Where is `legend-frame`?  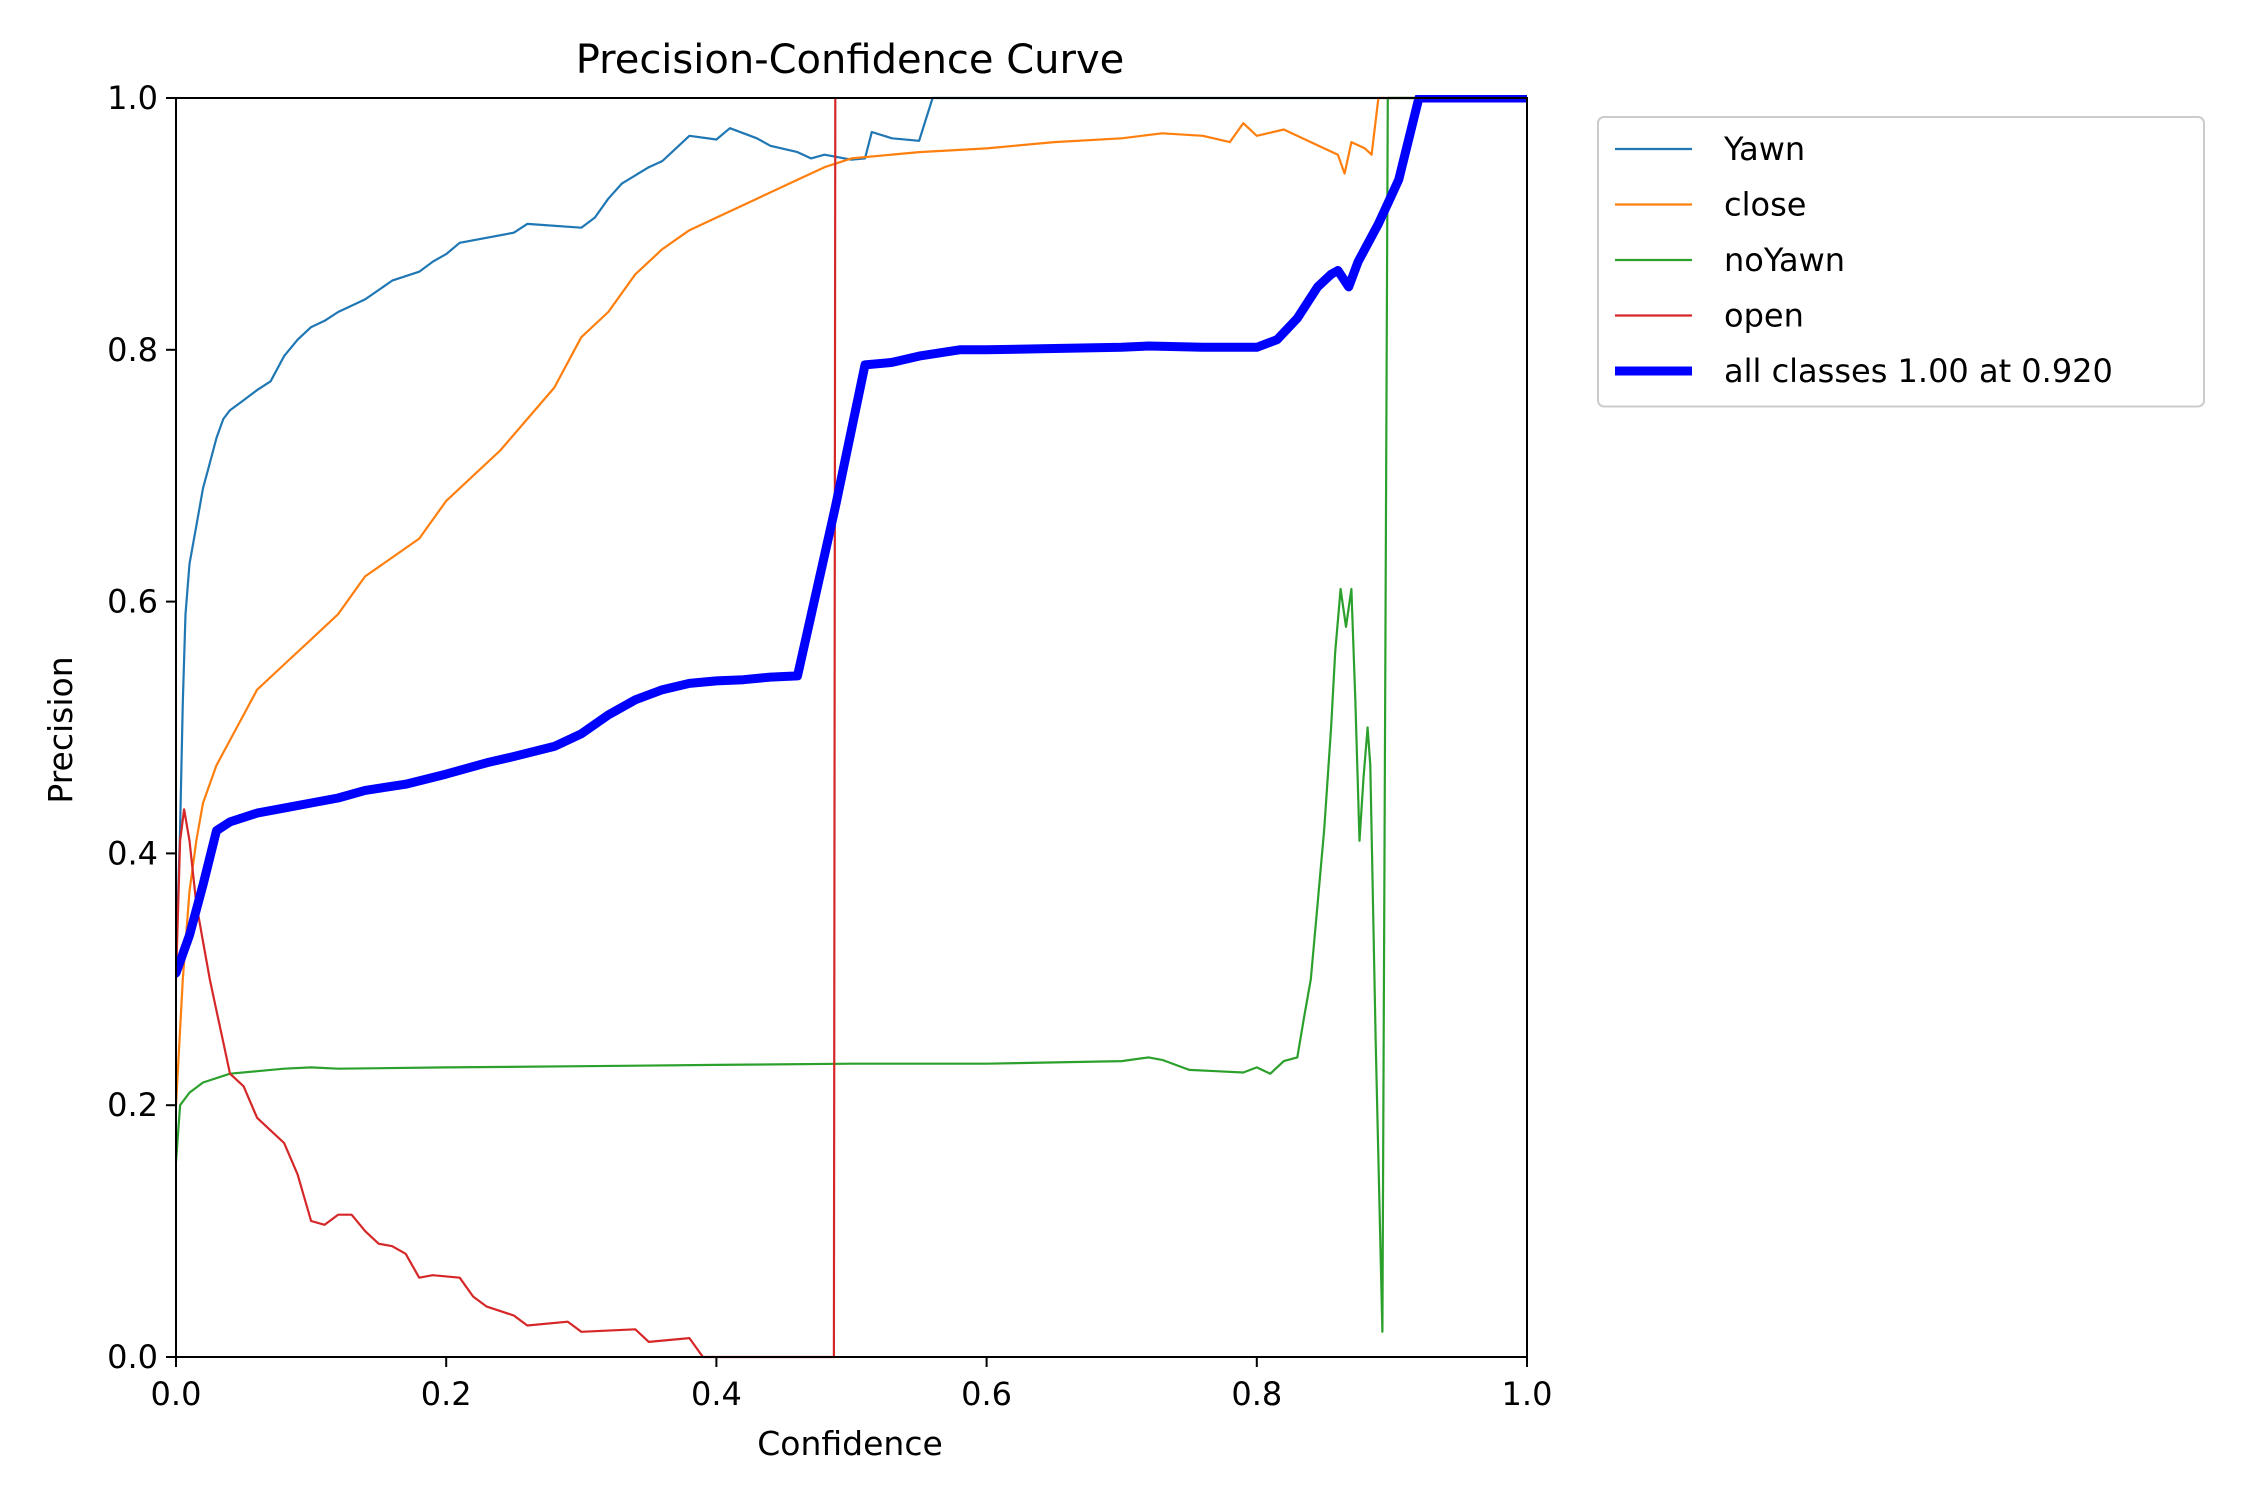 legend-frame is located at coordinates (1901, 262).